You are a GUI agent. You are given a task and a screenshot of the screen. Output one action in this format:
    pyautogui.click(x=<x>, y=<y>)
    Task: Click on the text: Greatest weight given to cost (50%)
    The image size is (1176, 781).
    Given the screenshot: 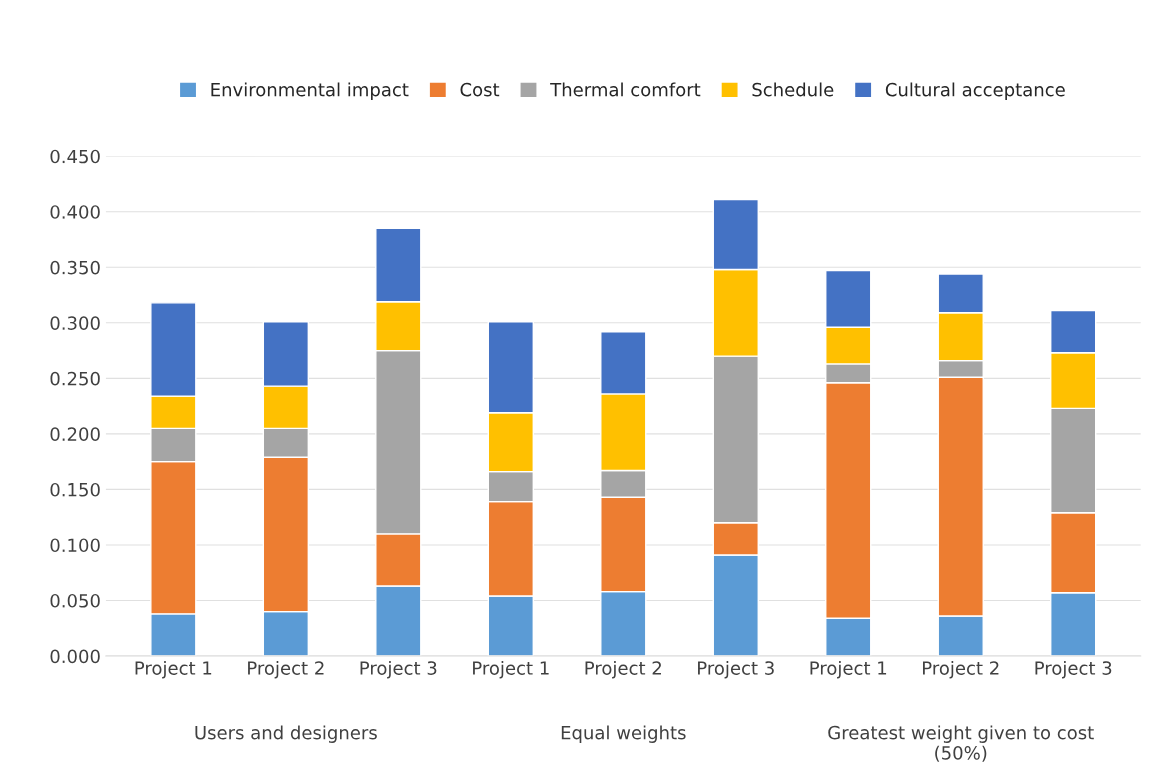 What is the action you would take?
    pyautogui.click(x=961, y=743)
    